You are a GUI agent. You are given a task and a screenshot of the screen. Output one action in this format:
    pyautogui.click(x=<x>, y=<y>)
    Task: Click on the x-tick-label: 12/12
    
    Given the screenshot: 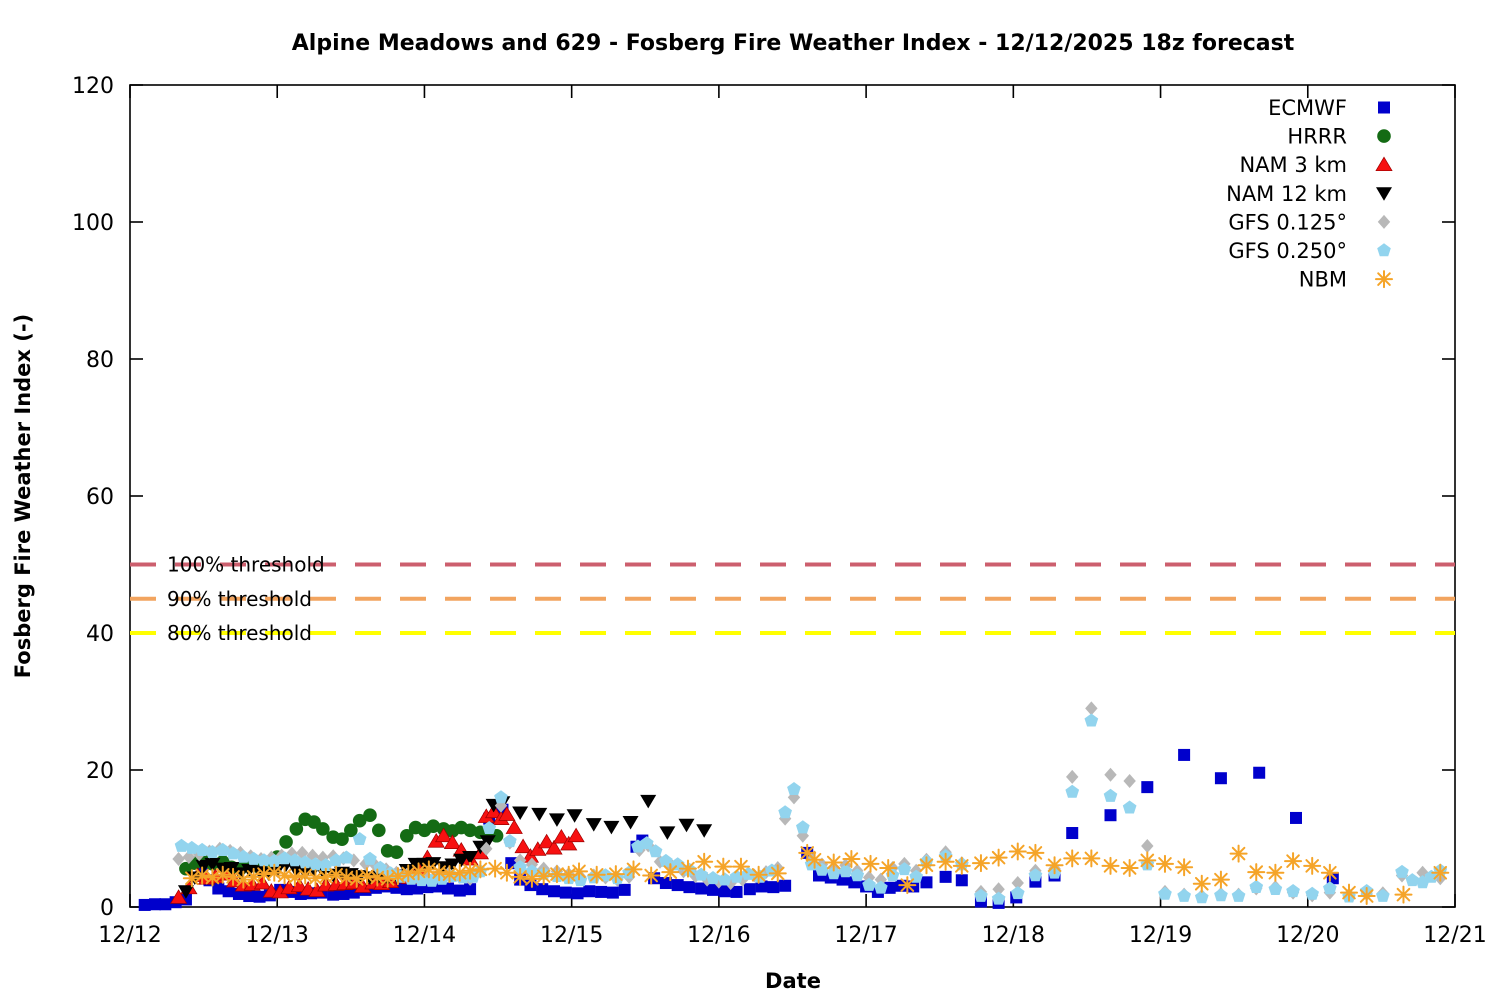 What is the action you would take?
    pyautogui.click(x=129, y=935)
    